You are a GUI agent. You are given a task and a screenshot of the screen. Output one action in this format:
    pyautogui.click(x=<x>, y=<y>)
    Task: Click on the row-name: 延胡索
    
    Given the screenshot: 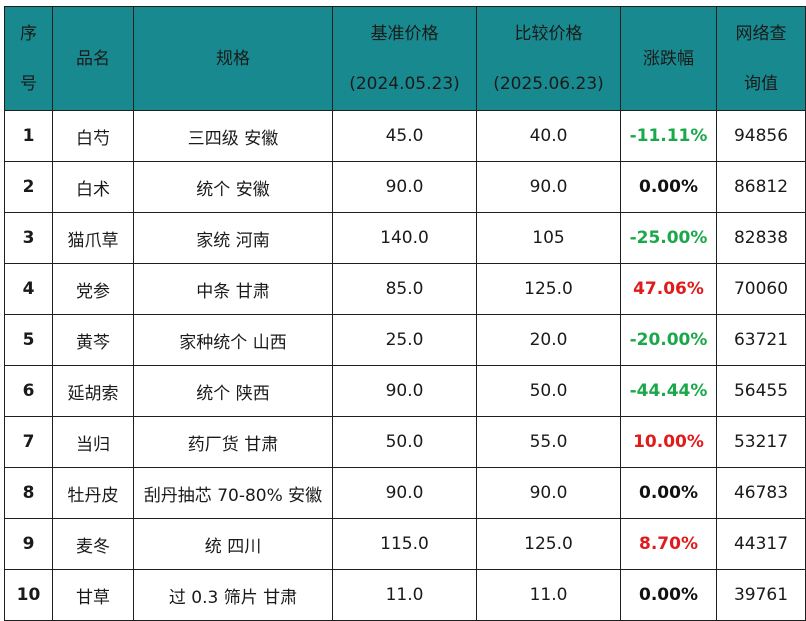 What is the action you would take?
    pyautogui.click(x=93, y=391)
    